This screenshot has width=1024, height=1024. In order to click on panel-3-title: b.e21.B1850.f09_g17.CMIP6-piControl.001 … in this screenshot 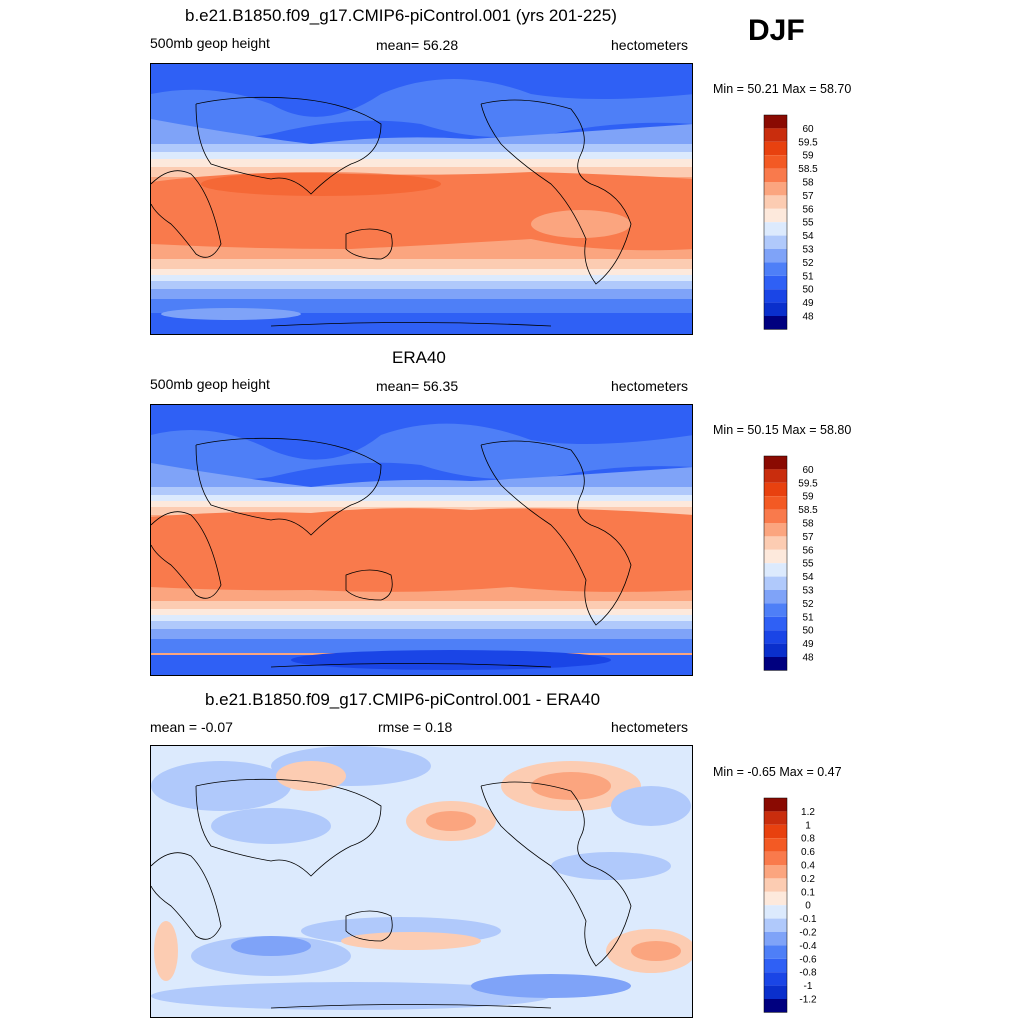, I will do `click(403, 699)`.